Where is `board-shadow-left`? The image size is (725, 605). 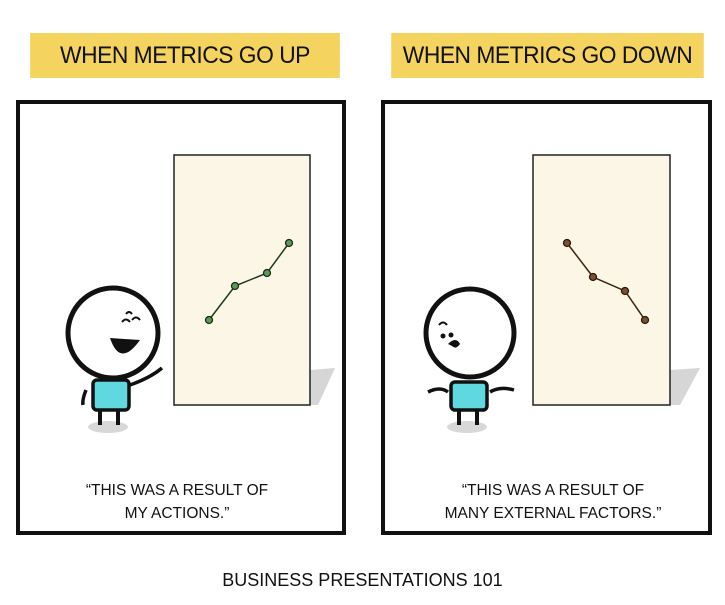 board-shadow-left is located at coordinates (322, 386).